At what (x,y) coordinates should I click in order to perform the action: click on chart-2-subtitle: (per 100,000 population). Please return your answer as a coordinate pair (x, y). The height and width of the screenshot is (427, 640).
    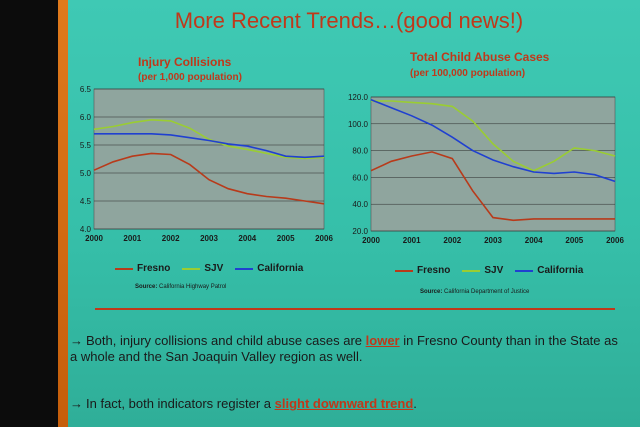
    Looking at the image, I should click on (468, 73).